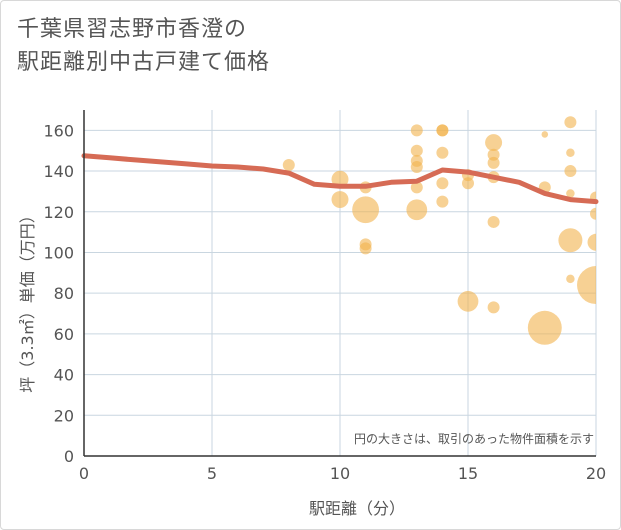  What do you see at coordinates (64, 375) in the screenshot?
I see `y-tick-label: 40` at bounding box center [64, 375].